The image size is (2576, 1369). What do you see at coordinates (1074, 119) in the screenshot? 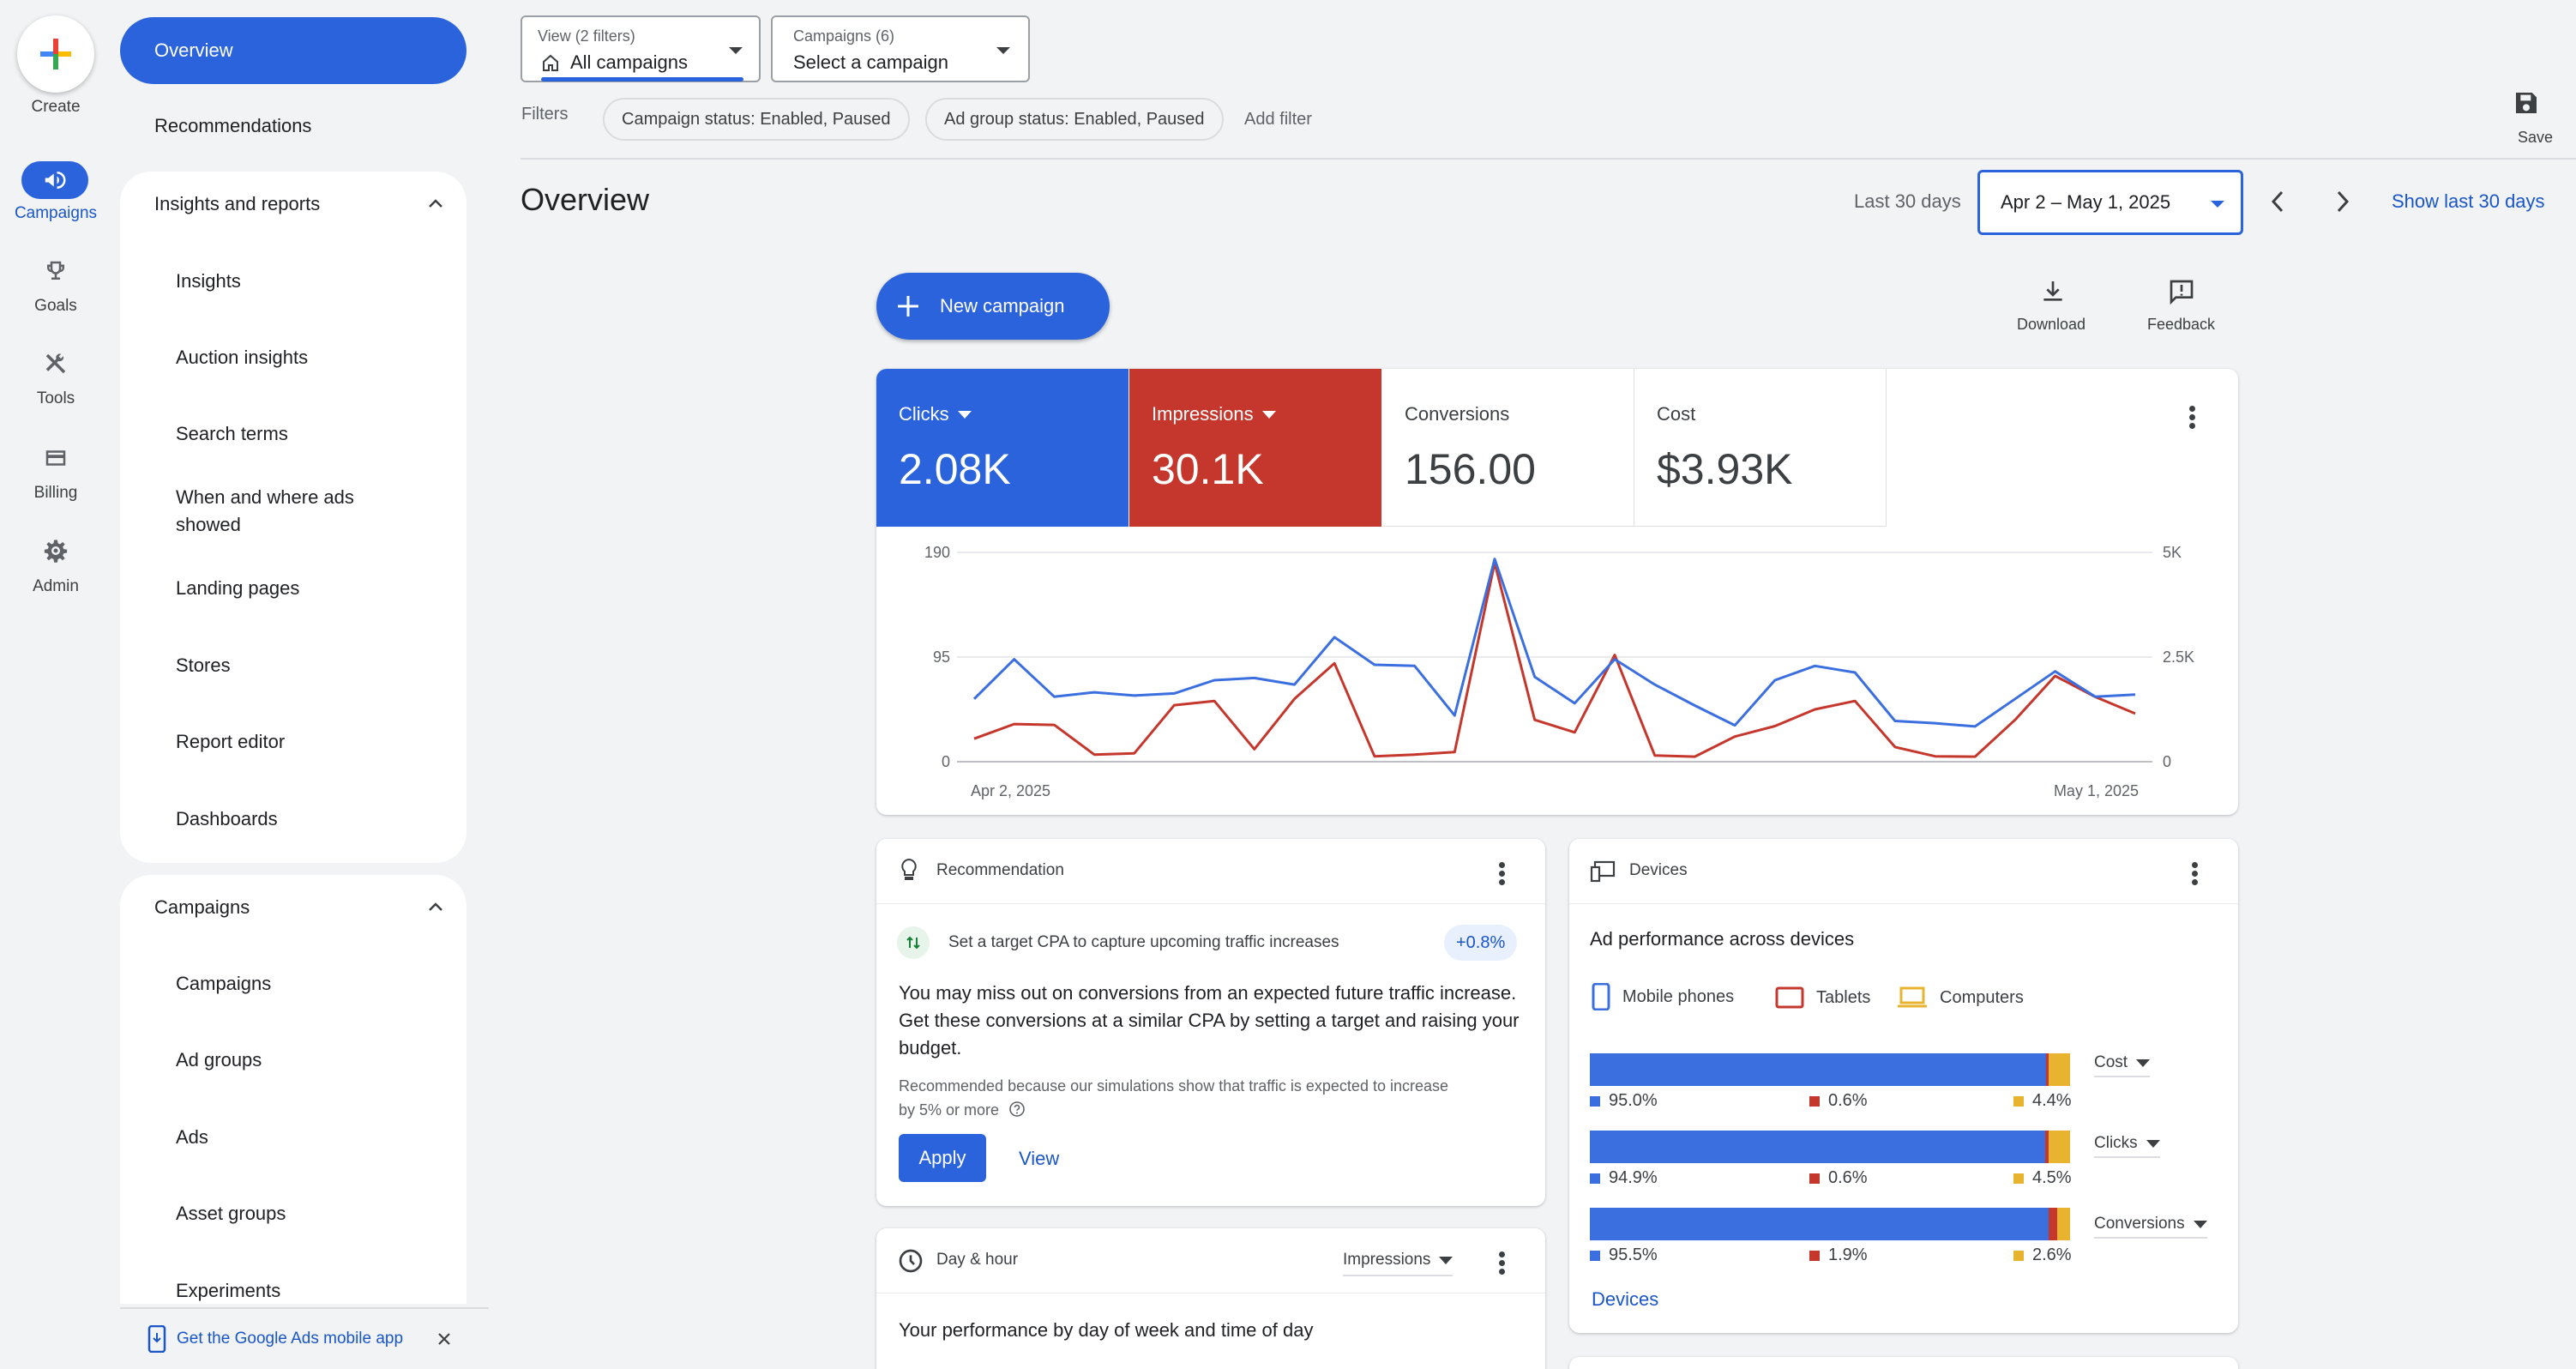
I see `ad-group-status-chip: Ad group status: Enabled, Paused` at bounding box center [1074, 119].